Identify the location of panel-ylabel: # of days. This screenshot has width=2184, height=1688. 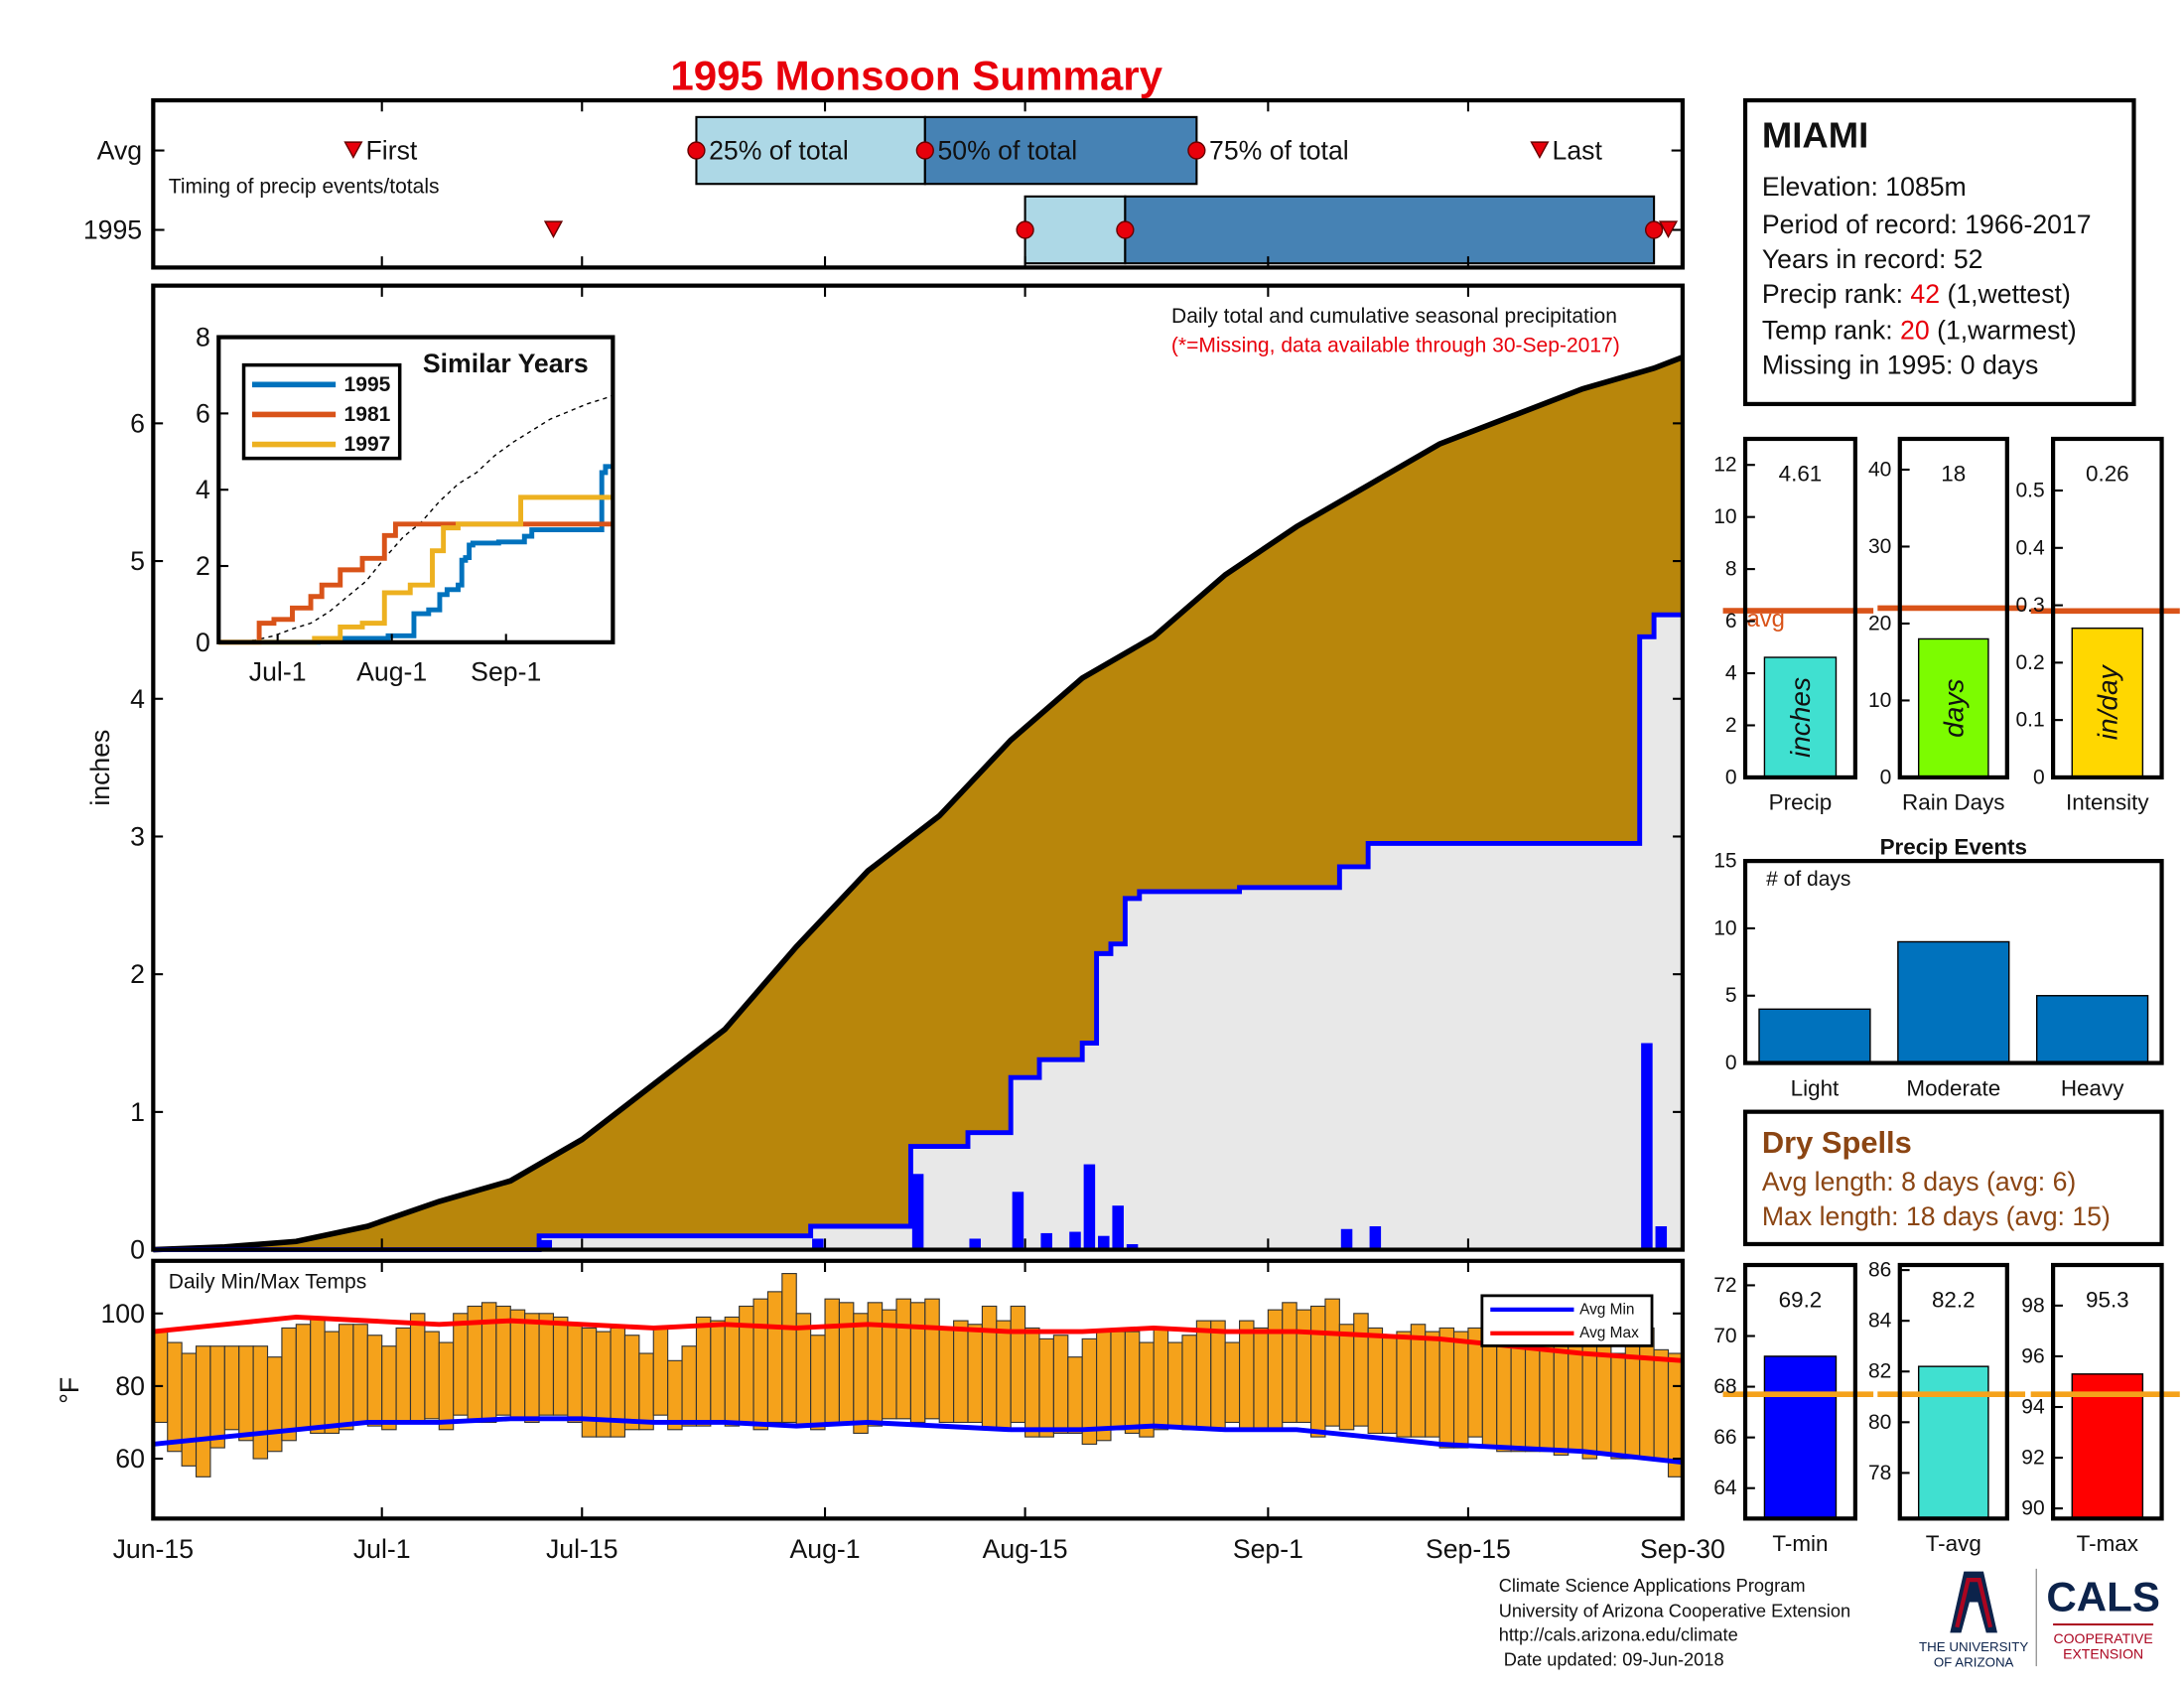
(1808, 879).